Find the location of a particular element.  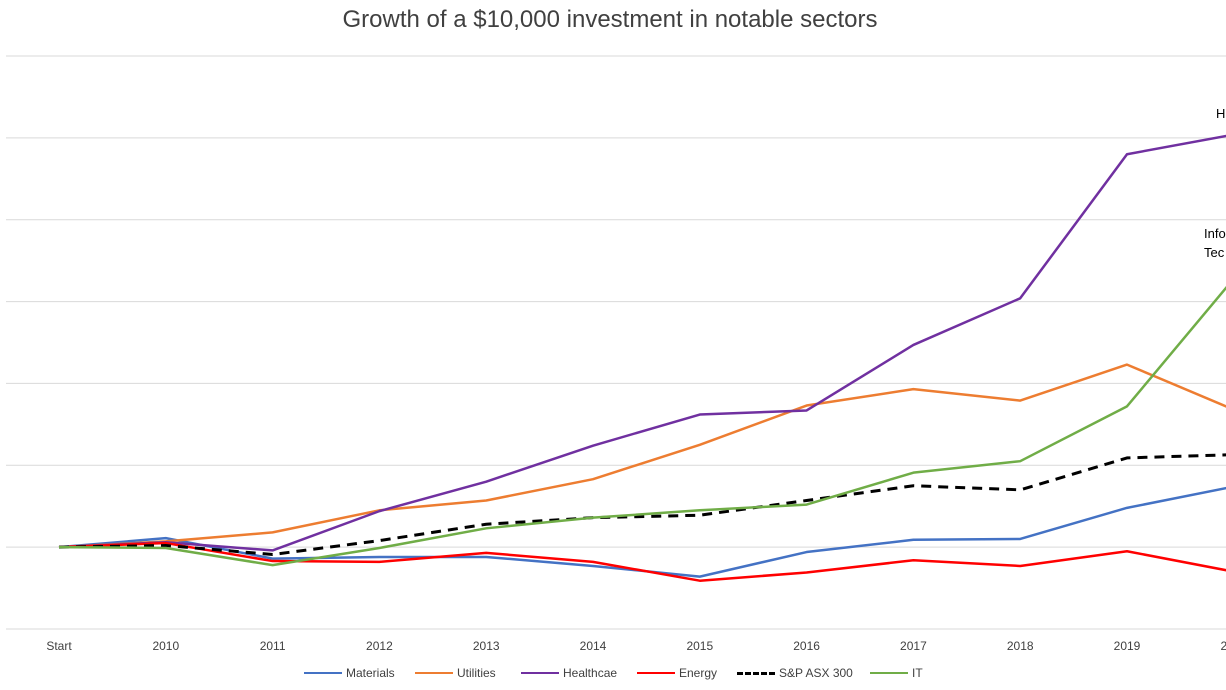

x-tick-label: 2015 is located at coordinates (699, 646).